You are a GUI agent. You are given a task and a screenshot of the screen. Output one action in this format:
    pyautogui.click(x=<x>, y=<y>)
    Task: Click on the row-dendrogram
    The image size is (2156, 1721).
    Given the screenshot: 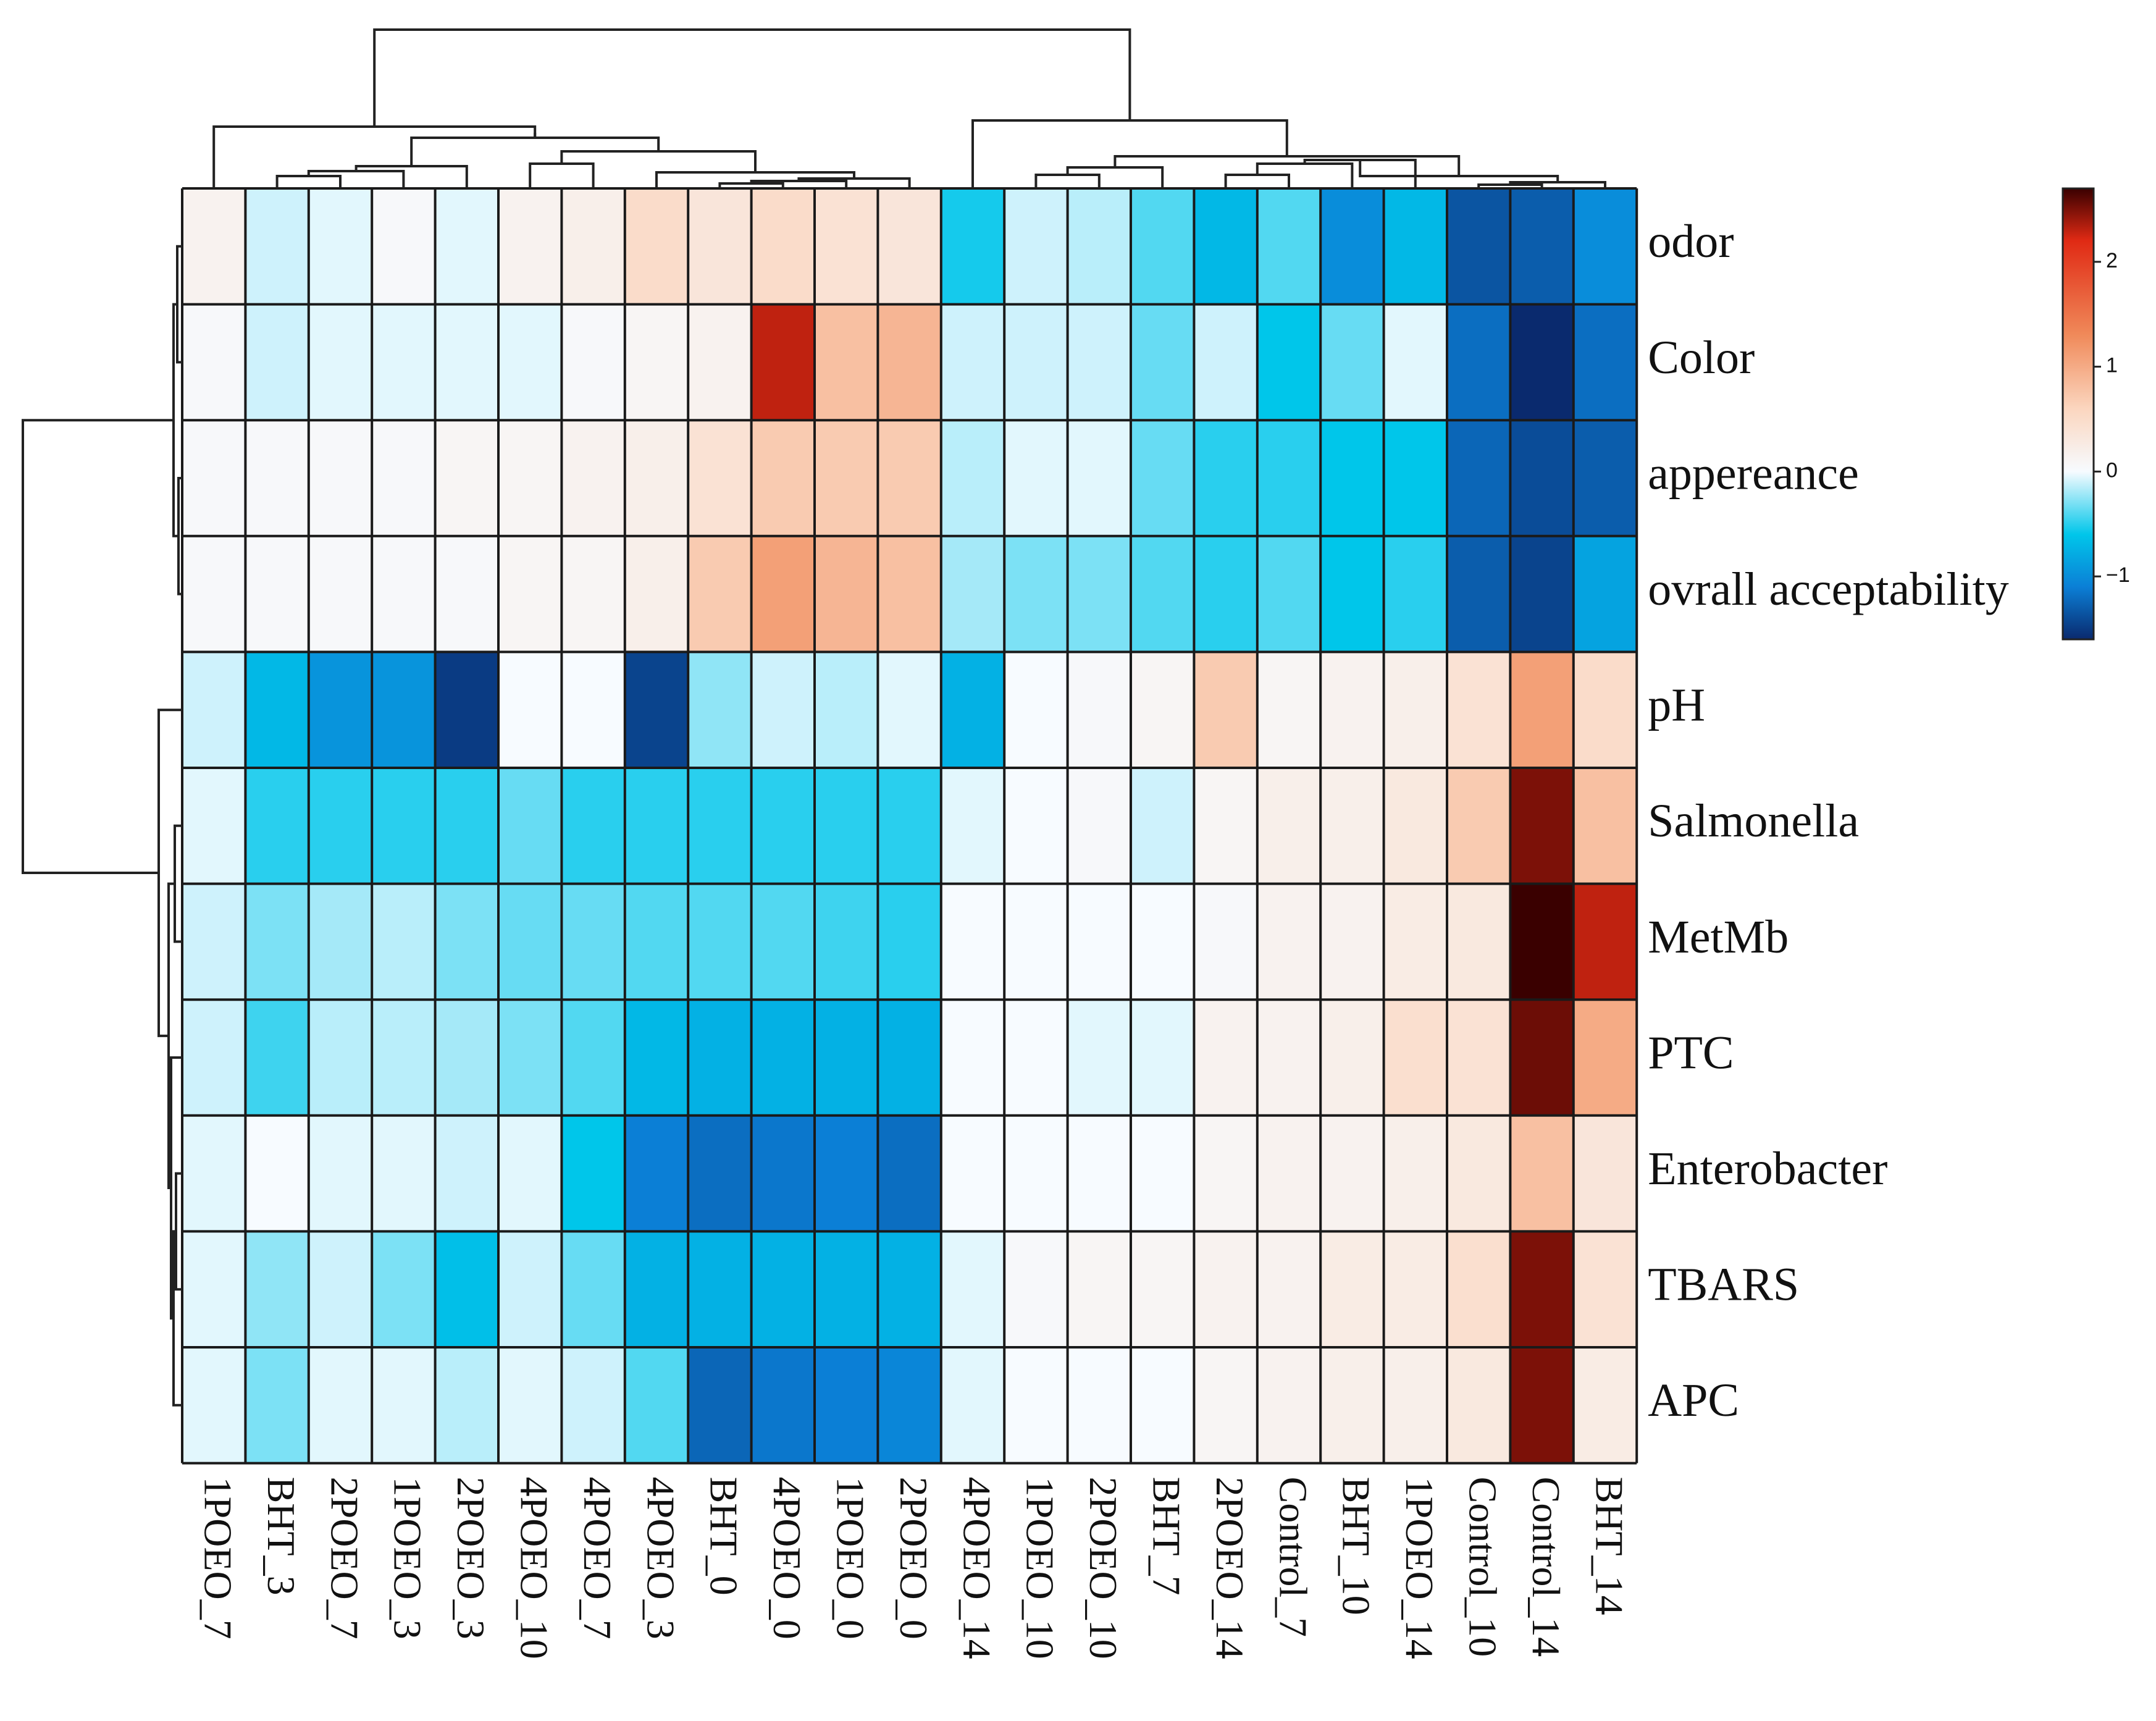 What is the action you would take?
    pyautogui.click(x=102, y=826)
    